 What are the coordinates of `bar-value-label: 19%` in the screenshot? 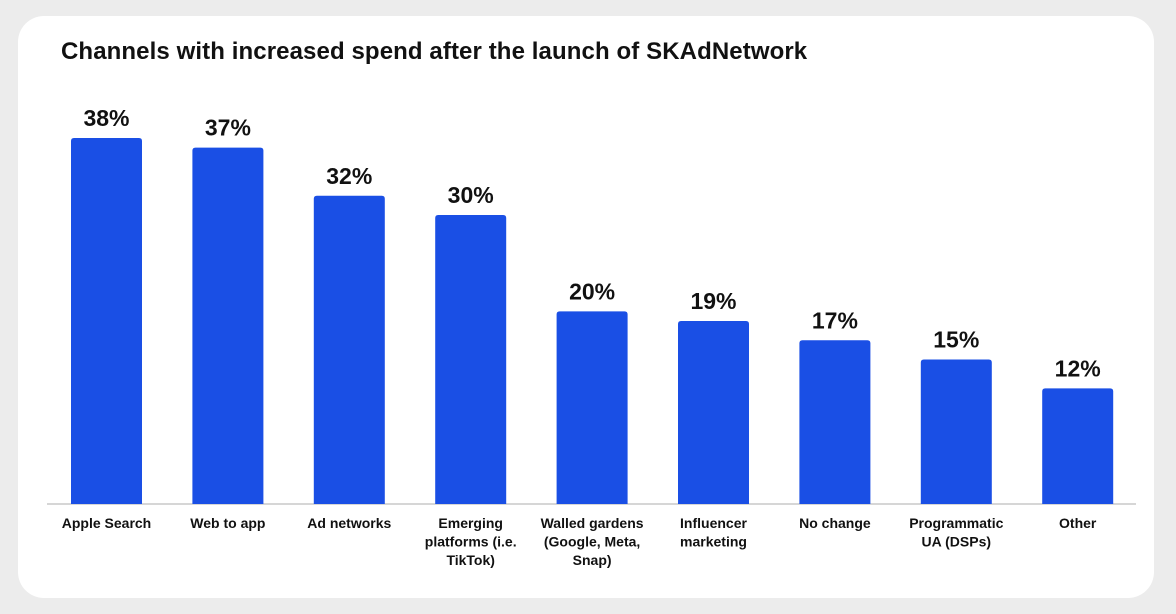 It's located at (713, 301).